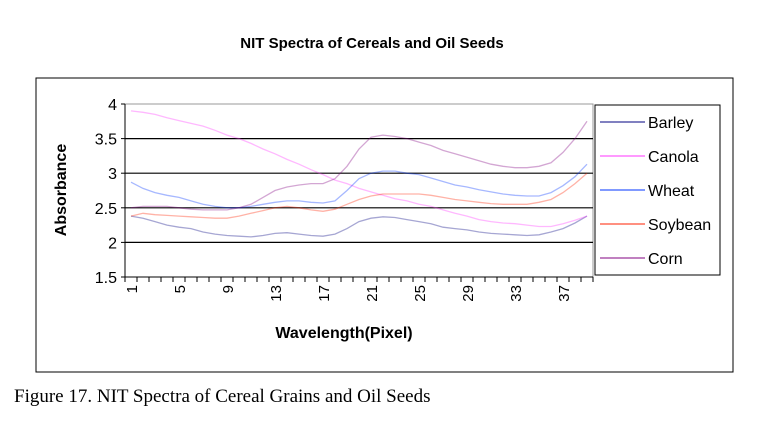 The height and width of the screenshot is (424, 783). What do you see at coordinates (673, 157) in the screenshot?
I see `legend-label-canola: Canola` at bounding box center [673, 157].